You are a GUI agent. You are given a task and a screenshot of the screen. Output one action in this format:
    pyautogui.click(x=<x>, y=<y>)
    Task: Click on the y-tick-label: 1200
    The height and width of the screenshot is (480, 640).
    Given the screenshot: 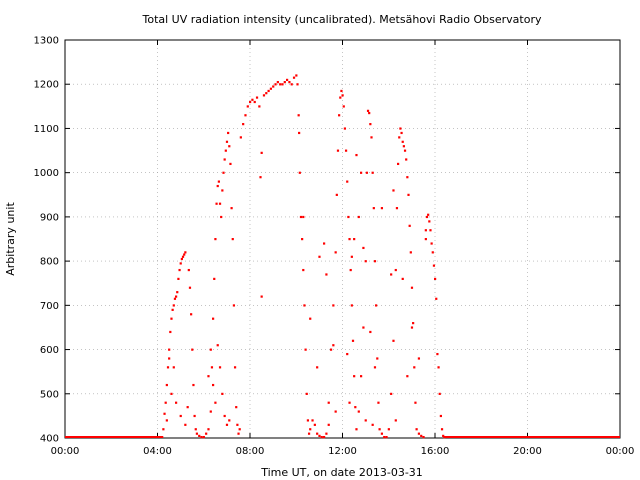 What is the action you would take?
    pyautogui.click(x=46, y=85)
    